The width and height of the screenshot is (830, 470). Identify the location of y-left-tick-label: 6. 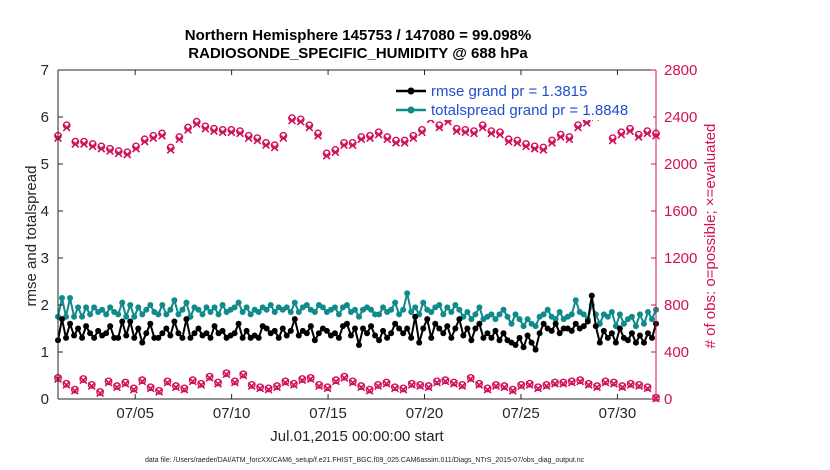
(45, 117).